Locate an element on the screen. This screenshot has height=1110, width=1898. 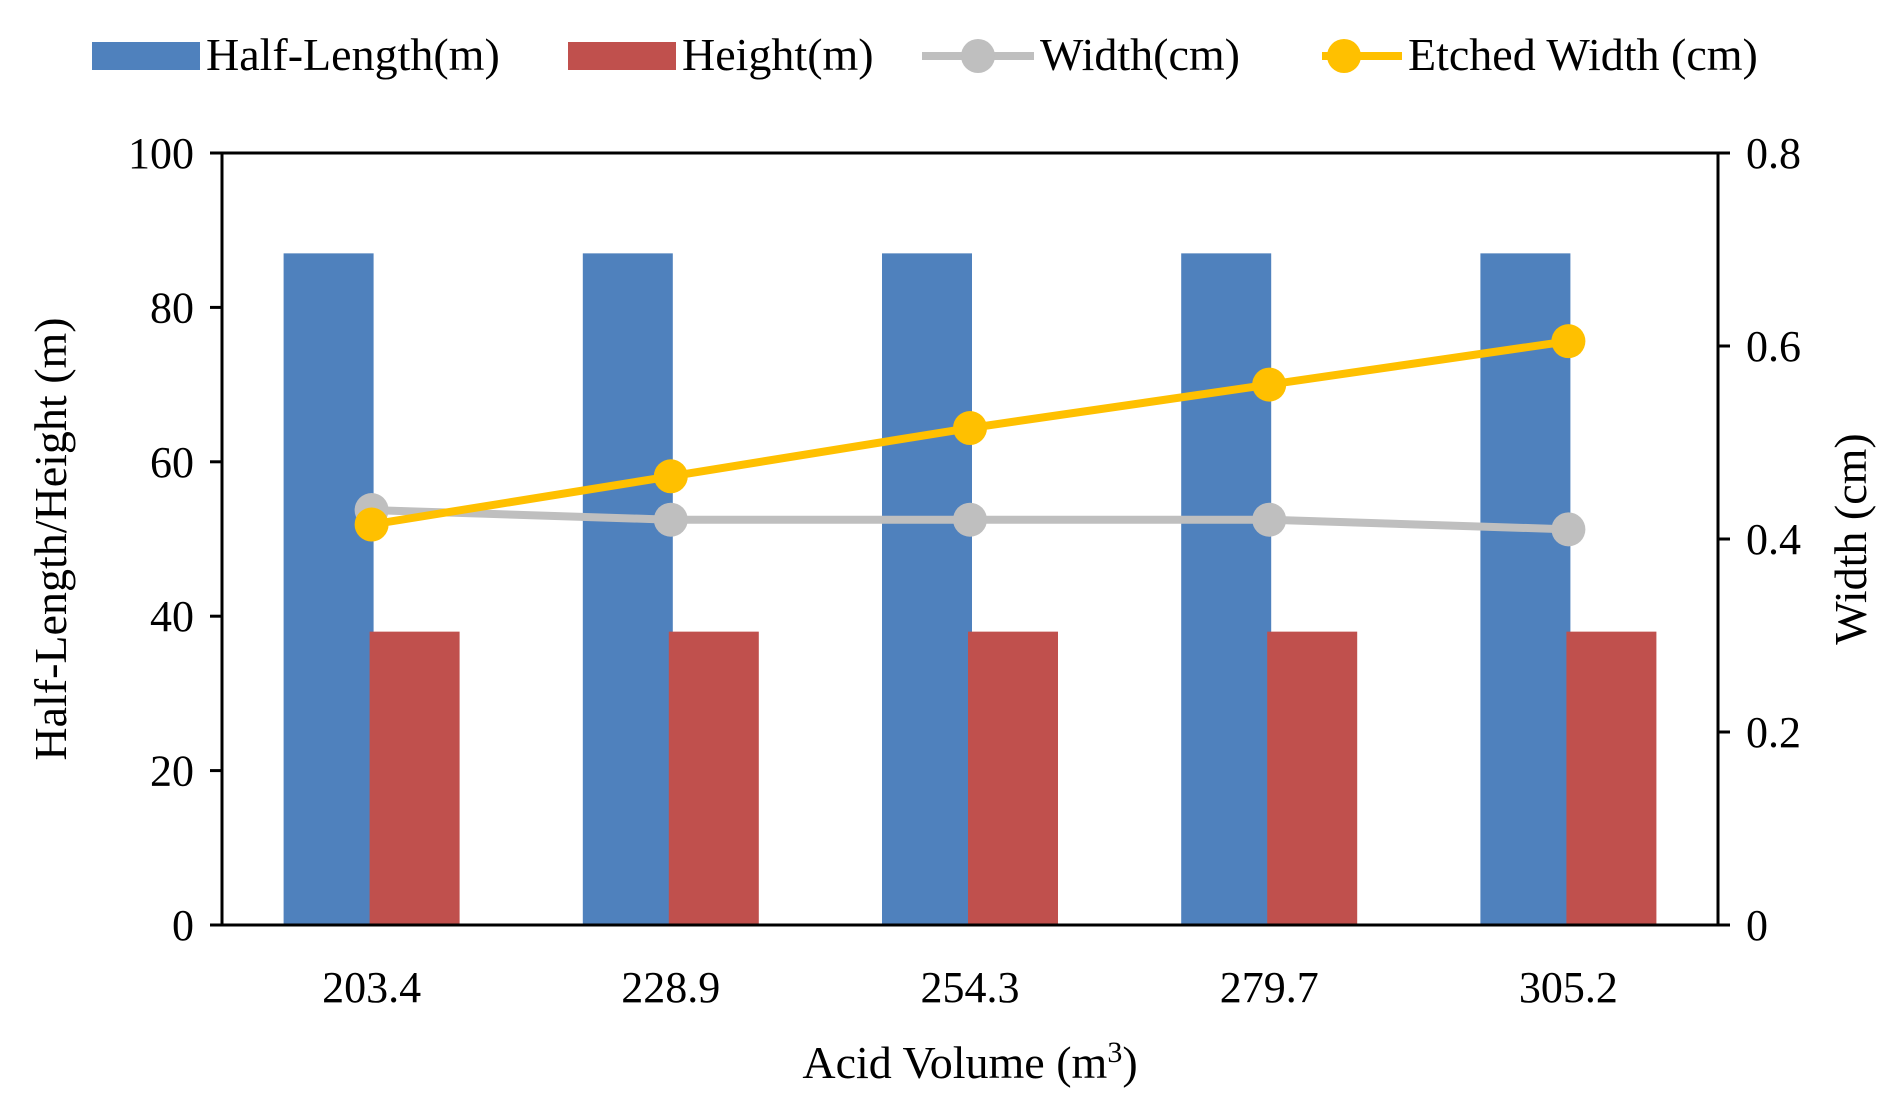
y-axis-title: Half-Length/Height (m) is located at coordinates (50, 538).